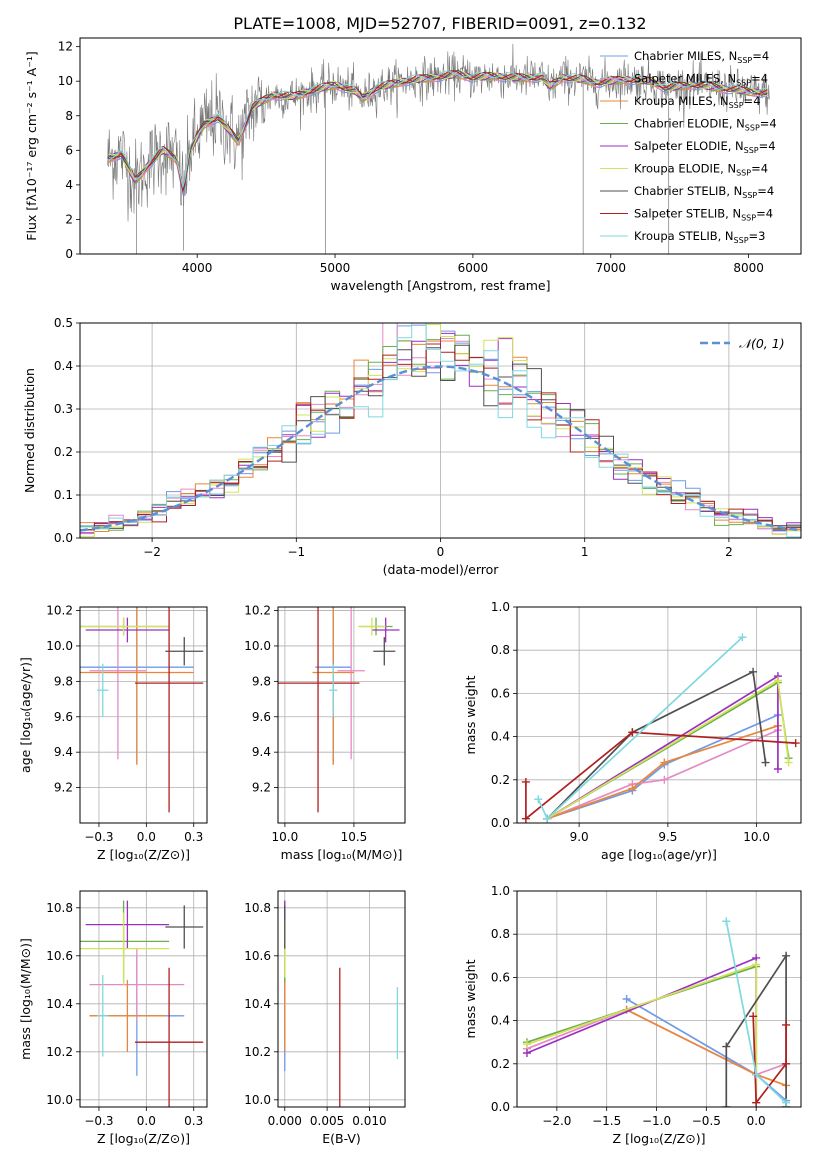 The height and width of the screenshot is (1170, 819). Describe the element at coordinates (777, 769) in the screenshot. I see `weight-marker-salpeter-elodie` at that location.